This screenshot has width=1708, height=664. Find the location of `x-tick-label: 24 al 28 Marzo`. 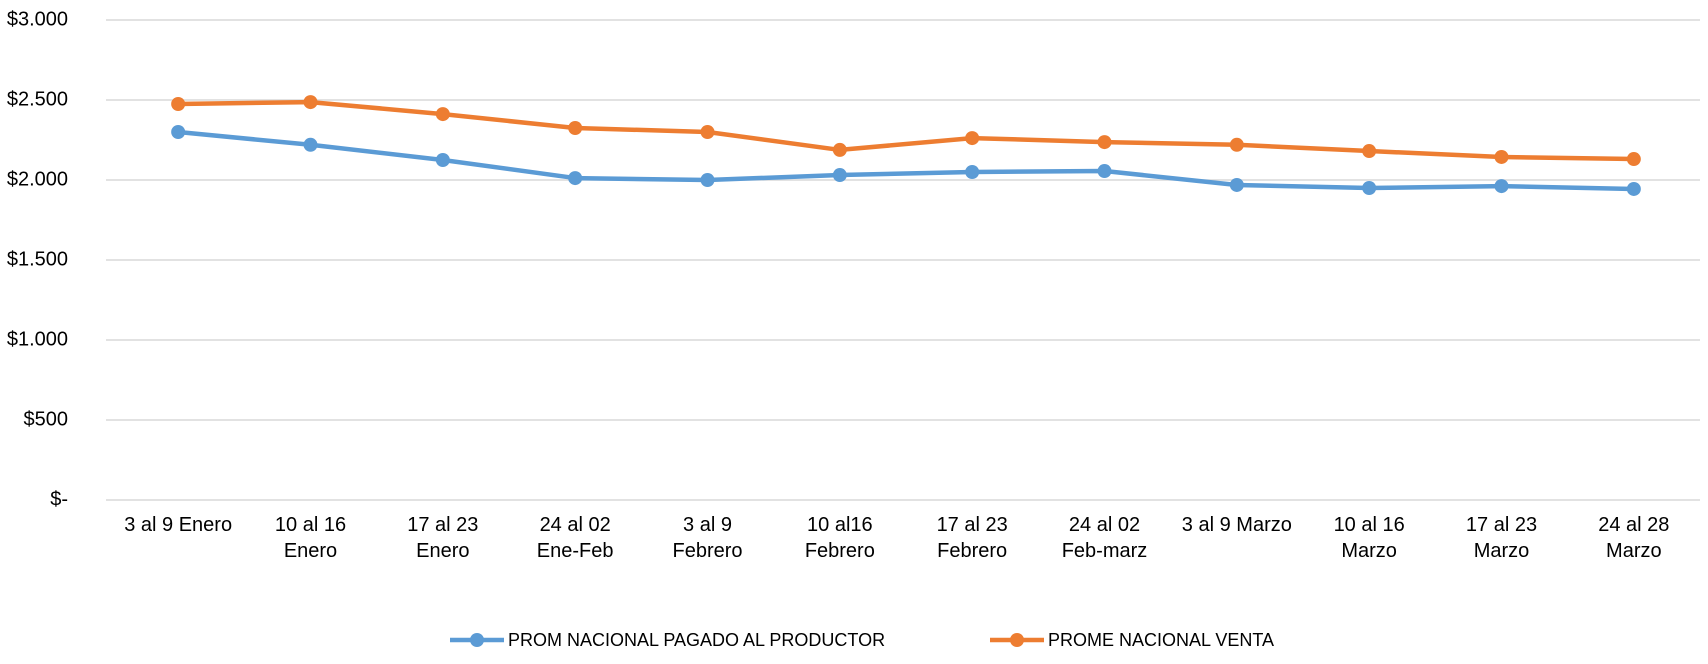

x-tick-label: 24 al 28 Marzo is located at coordinates (1634, 538).